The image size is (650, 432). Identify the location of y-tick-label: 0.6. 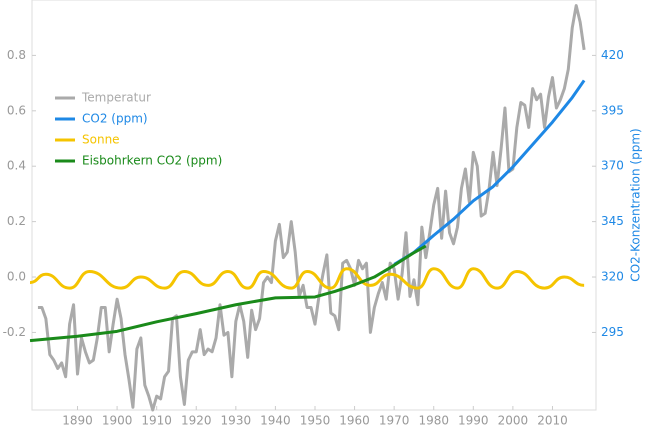
(16, 110).